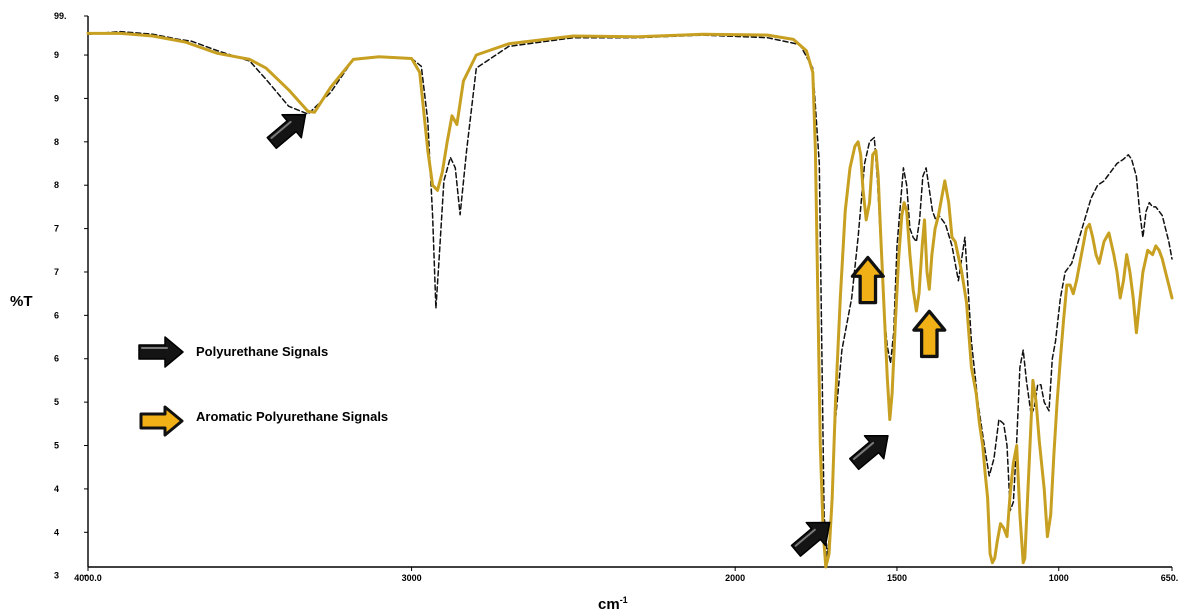 This screenshot has width=1178, height=616. Describe the element at coordinates (56, 576) in the screenshot. I see `y-tick-label: 3` at that location.